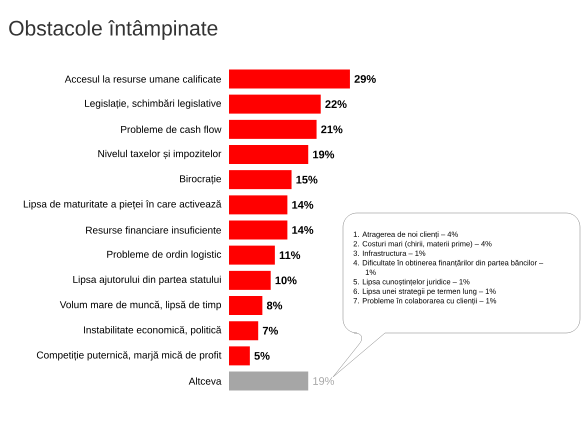 This screenshot has height=422, width=585. I want to click on y-tick-label: Lipsa de maturitate a pieței în care activează, so click(123, 205).